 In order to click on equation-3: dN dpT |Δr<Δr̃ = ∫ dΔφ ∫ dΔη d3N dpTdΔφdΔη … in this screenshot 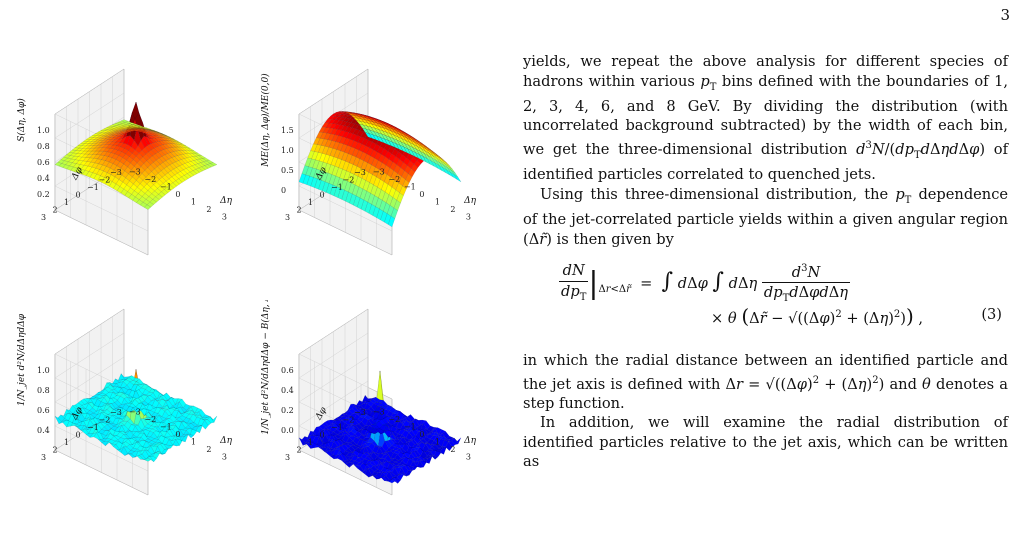, I will do `click(765, 302)`.